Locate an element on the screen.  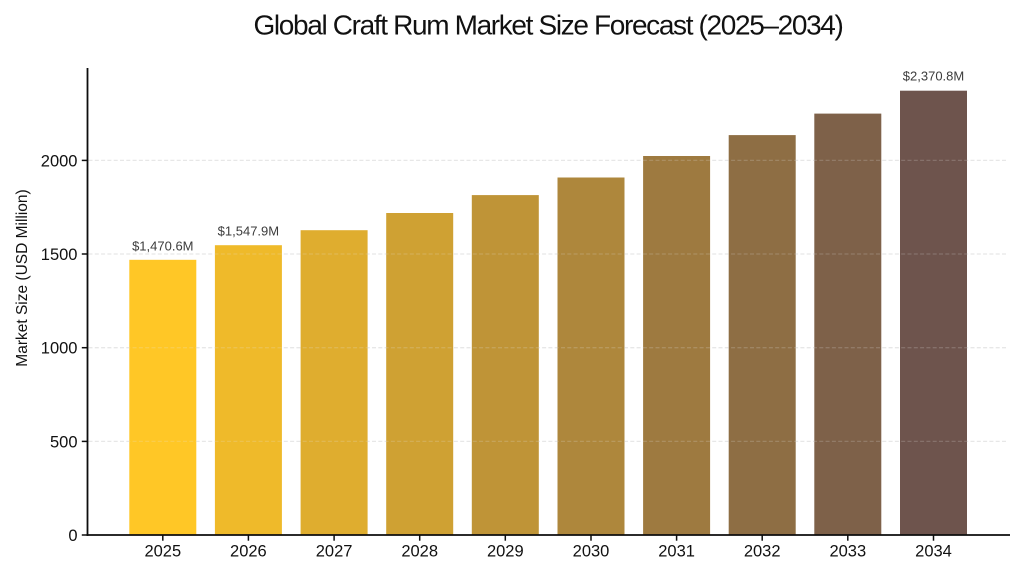
svg-text: 2026 is located at coordinates (248, 552).